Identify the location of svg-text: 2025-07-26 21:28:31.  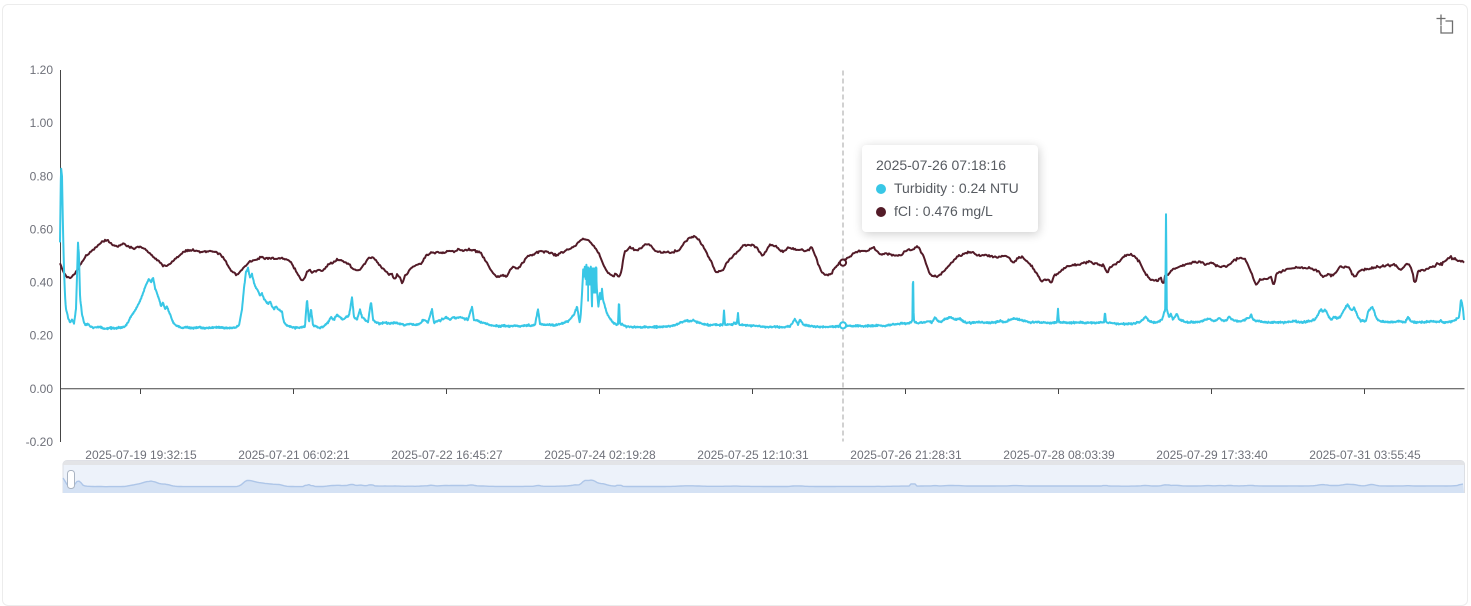
(906, 455).